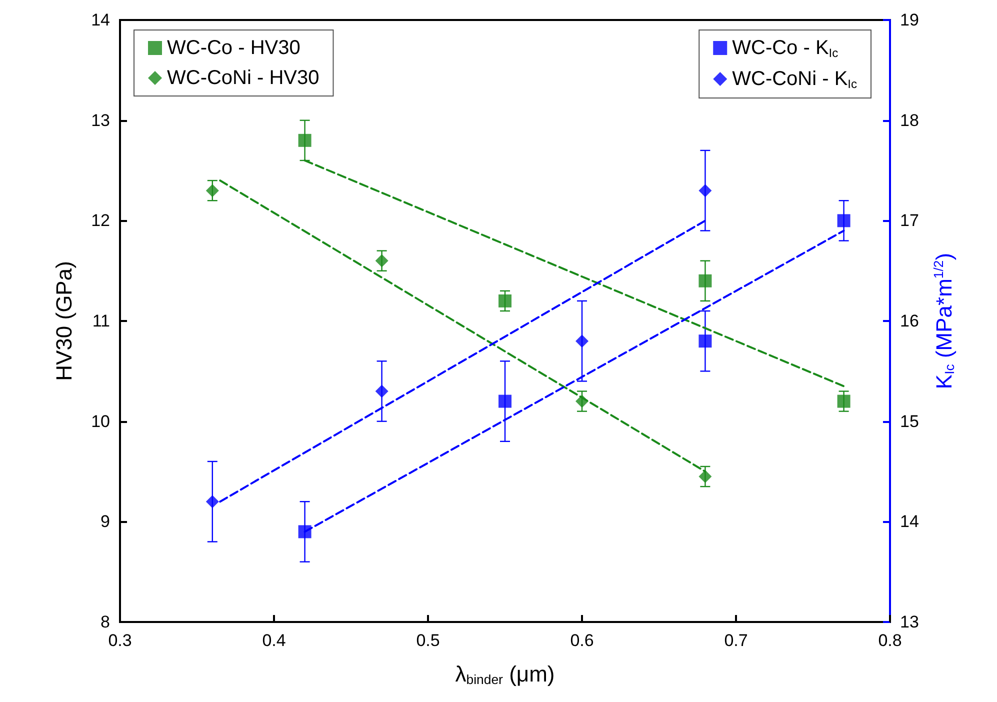 This screenshot has width=997, height=702. I want to click on y2-tick-label: 17, so click(909, 220).